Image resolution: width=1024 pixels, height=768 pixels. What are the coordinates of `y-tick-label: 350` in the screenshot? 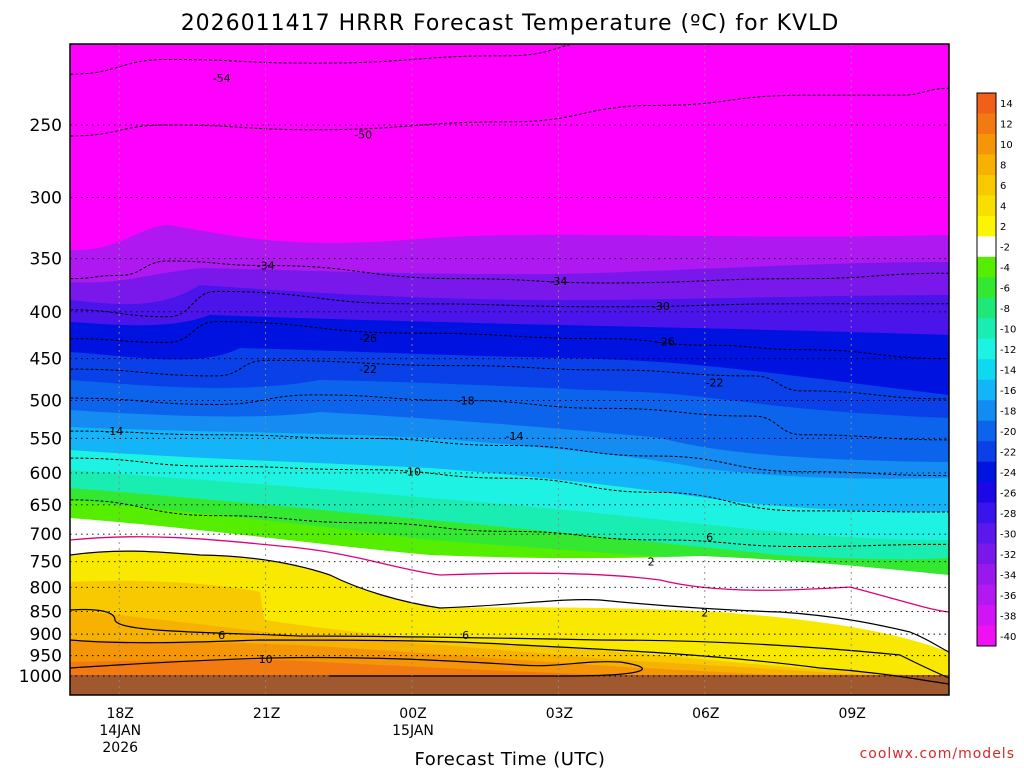 It's located at (46, 260).